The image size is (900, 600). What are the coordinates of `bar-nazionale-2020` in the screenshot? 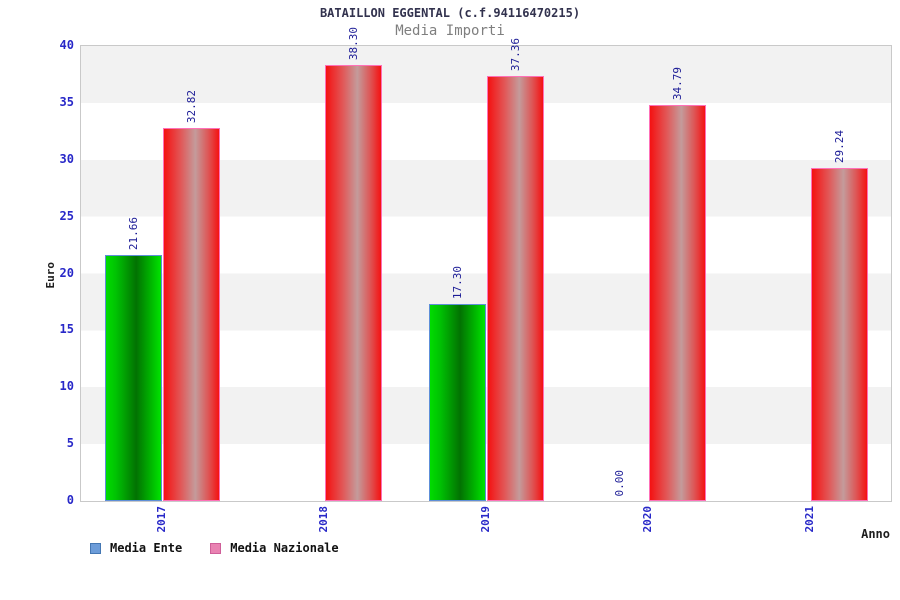 It's located at (677, 303).